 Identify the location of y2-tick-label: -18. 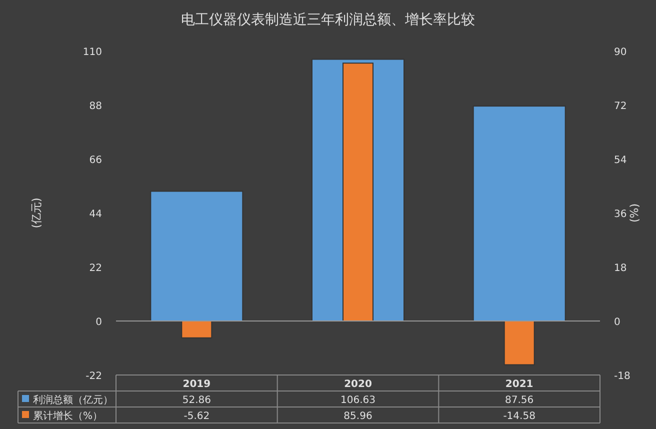
(622, 376).